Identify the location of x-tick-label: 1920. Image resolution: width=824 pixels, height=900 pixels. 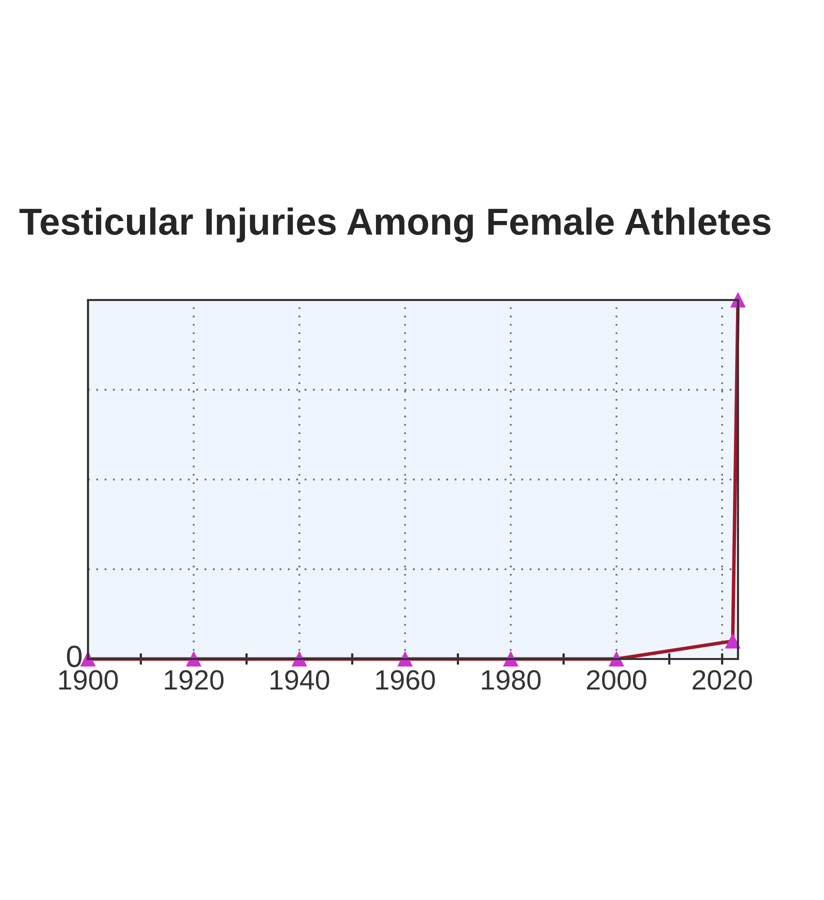
(194, 680).